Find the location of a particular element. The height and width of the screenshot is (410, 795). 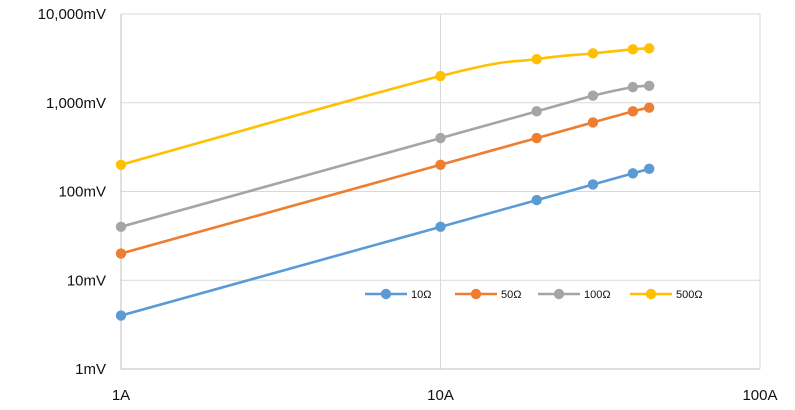

y-tick-label: 10,000mV is located at coordinates (72, 14).